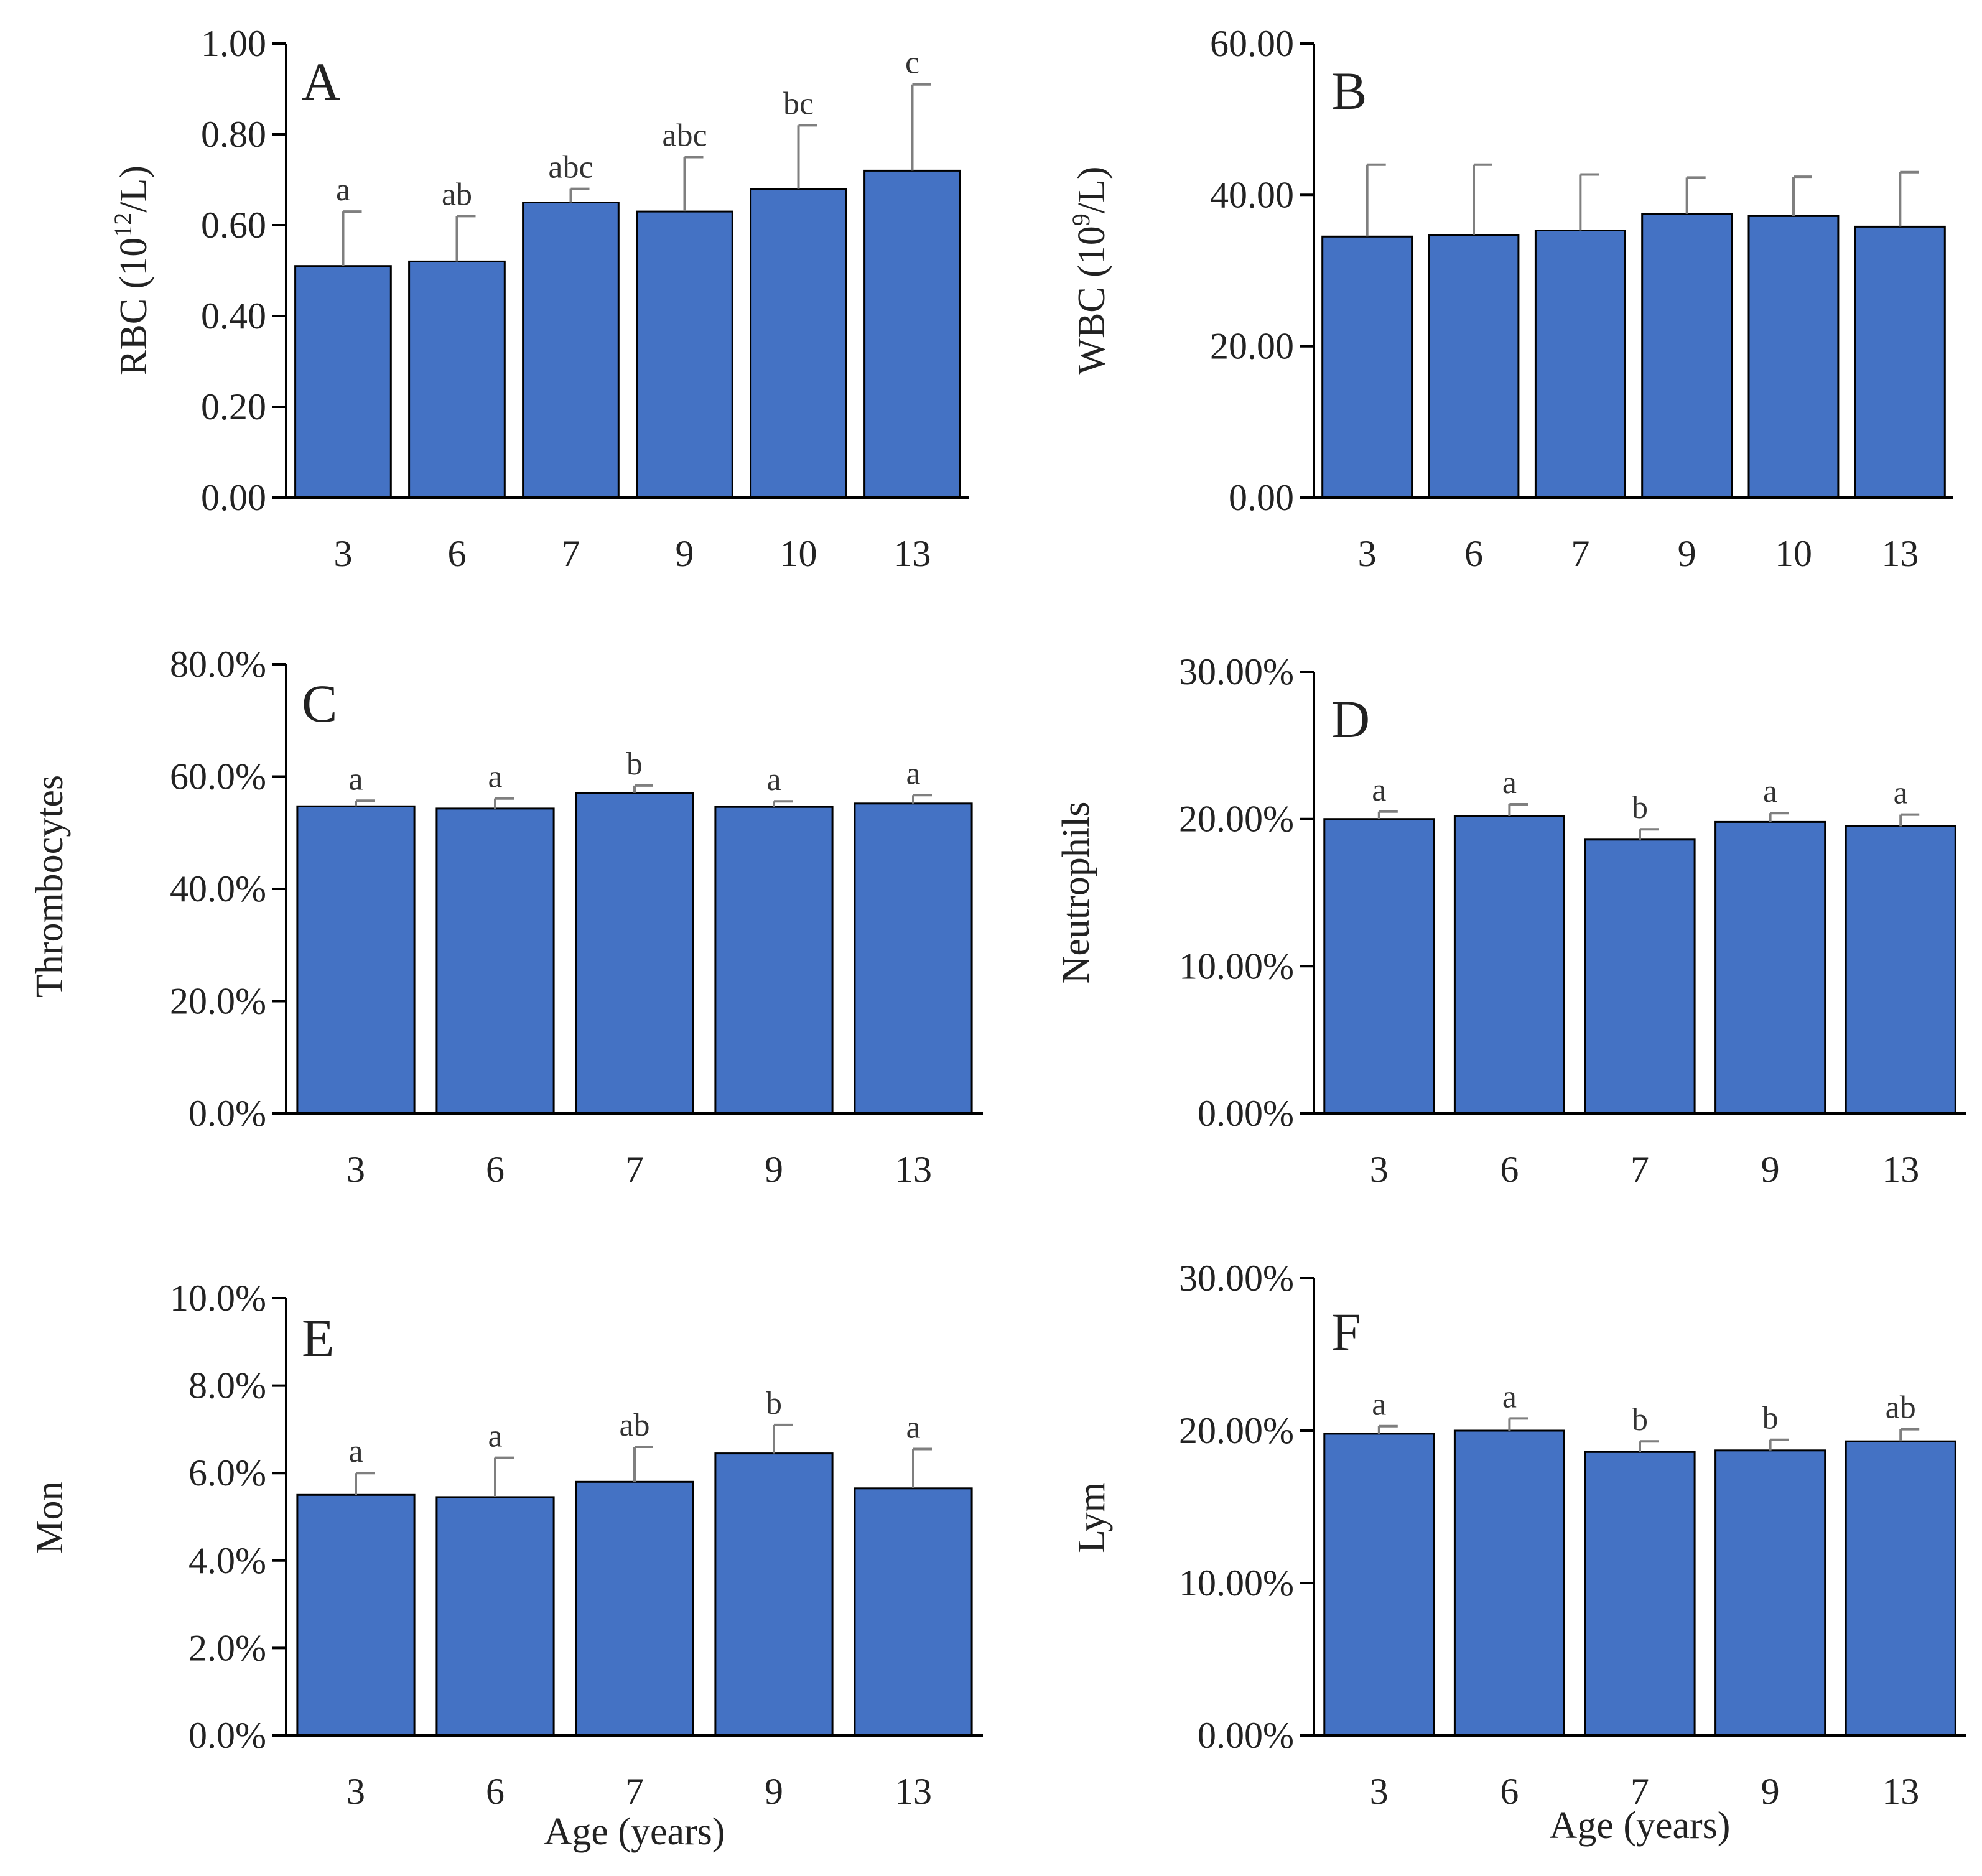 The image size is (1982, 1876). What do you see at coordinates (1236, 1583) in the screenshot?
I see `y-tick-label-f-1: 10.00%` at bounding box center [1236, 1583].